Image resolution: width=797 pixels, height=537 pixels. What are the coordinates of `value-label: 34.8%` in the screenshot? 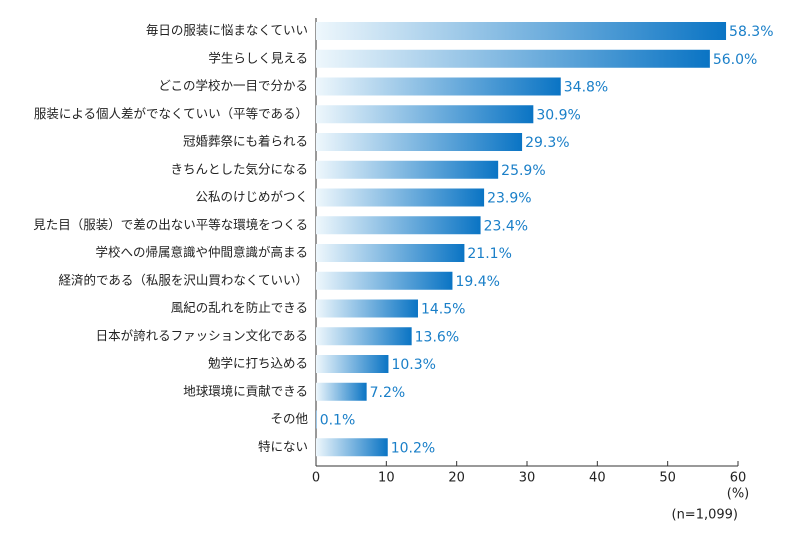 It's located at (586, 88).